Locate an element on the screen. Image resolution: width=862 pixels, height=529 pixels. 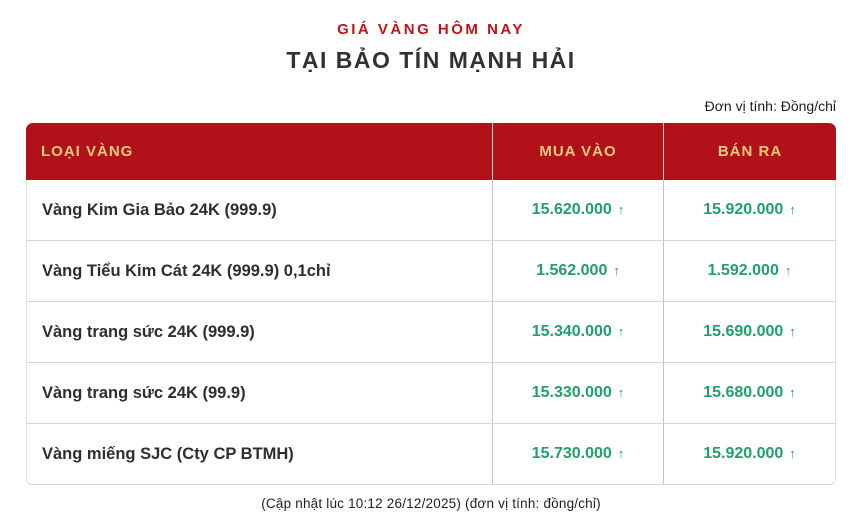
table-header-row: LOẠI VÀNG MUA VÀO BÁN RA is located at coordinates (431, 151).